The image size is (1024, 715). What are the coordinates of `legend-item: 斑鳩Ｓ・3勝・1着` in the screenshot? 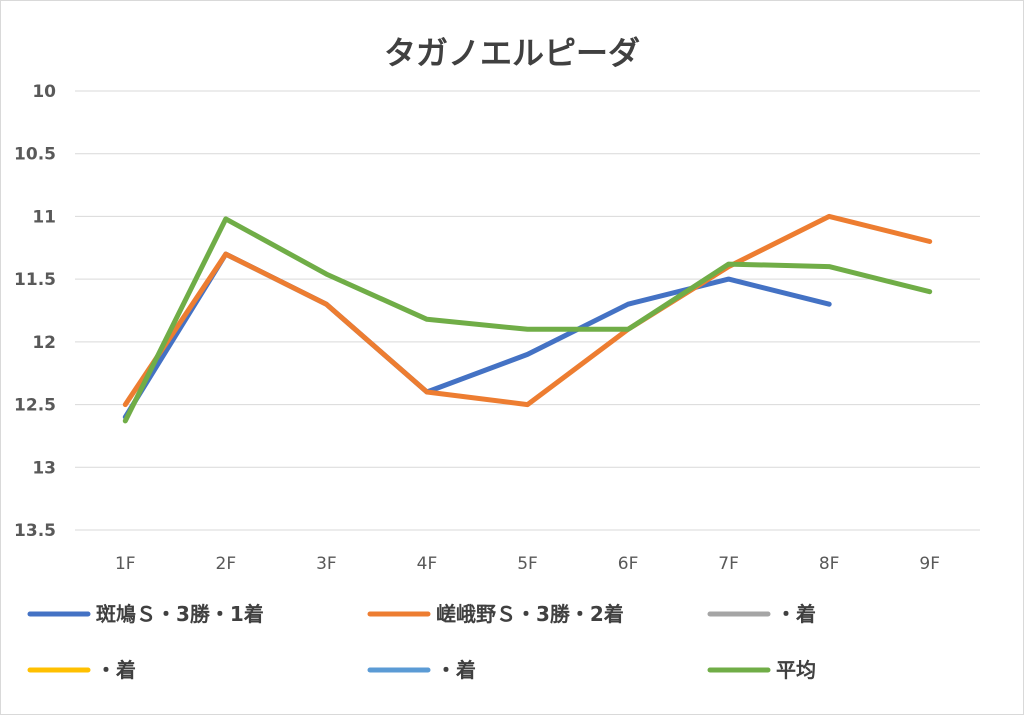 It's located at (145, 614).